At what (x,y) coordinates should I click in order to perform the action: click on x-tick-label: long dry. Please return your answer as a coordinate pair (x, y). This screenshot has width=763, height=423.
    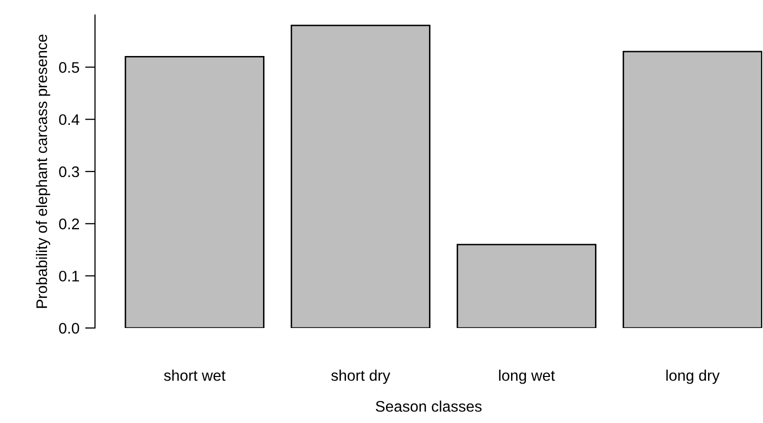
    Looking at the image, I should click on (693, 377).